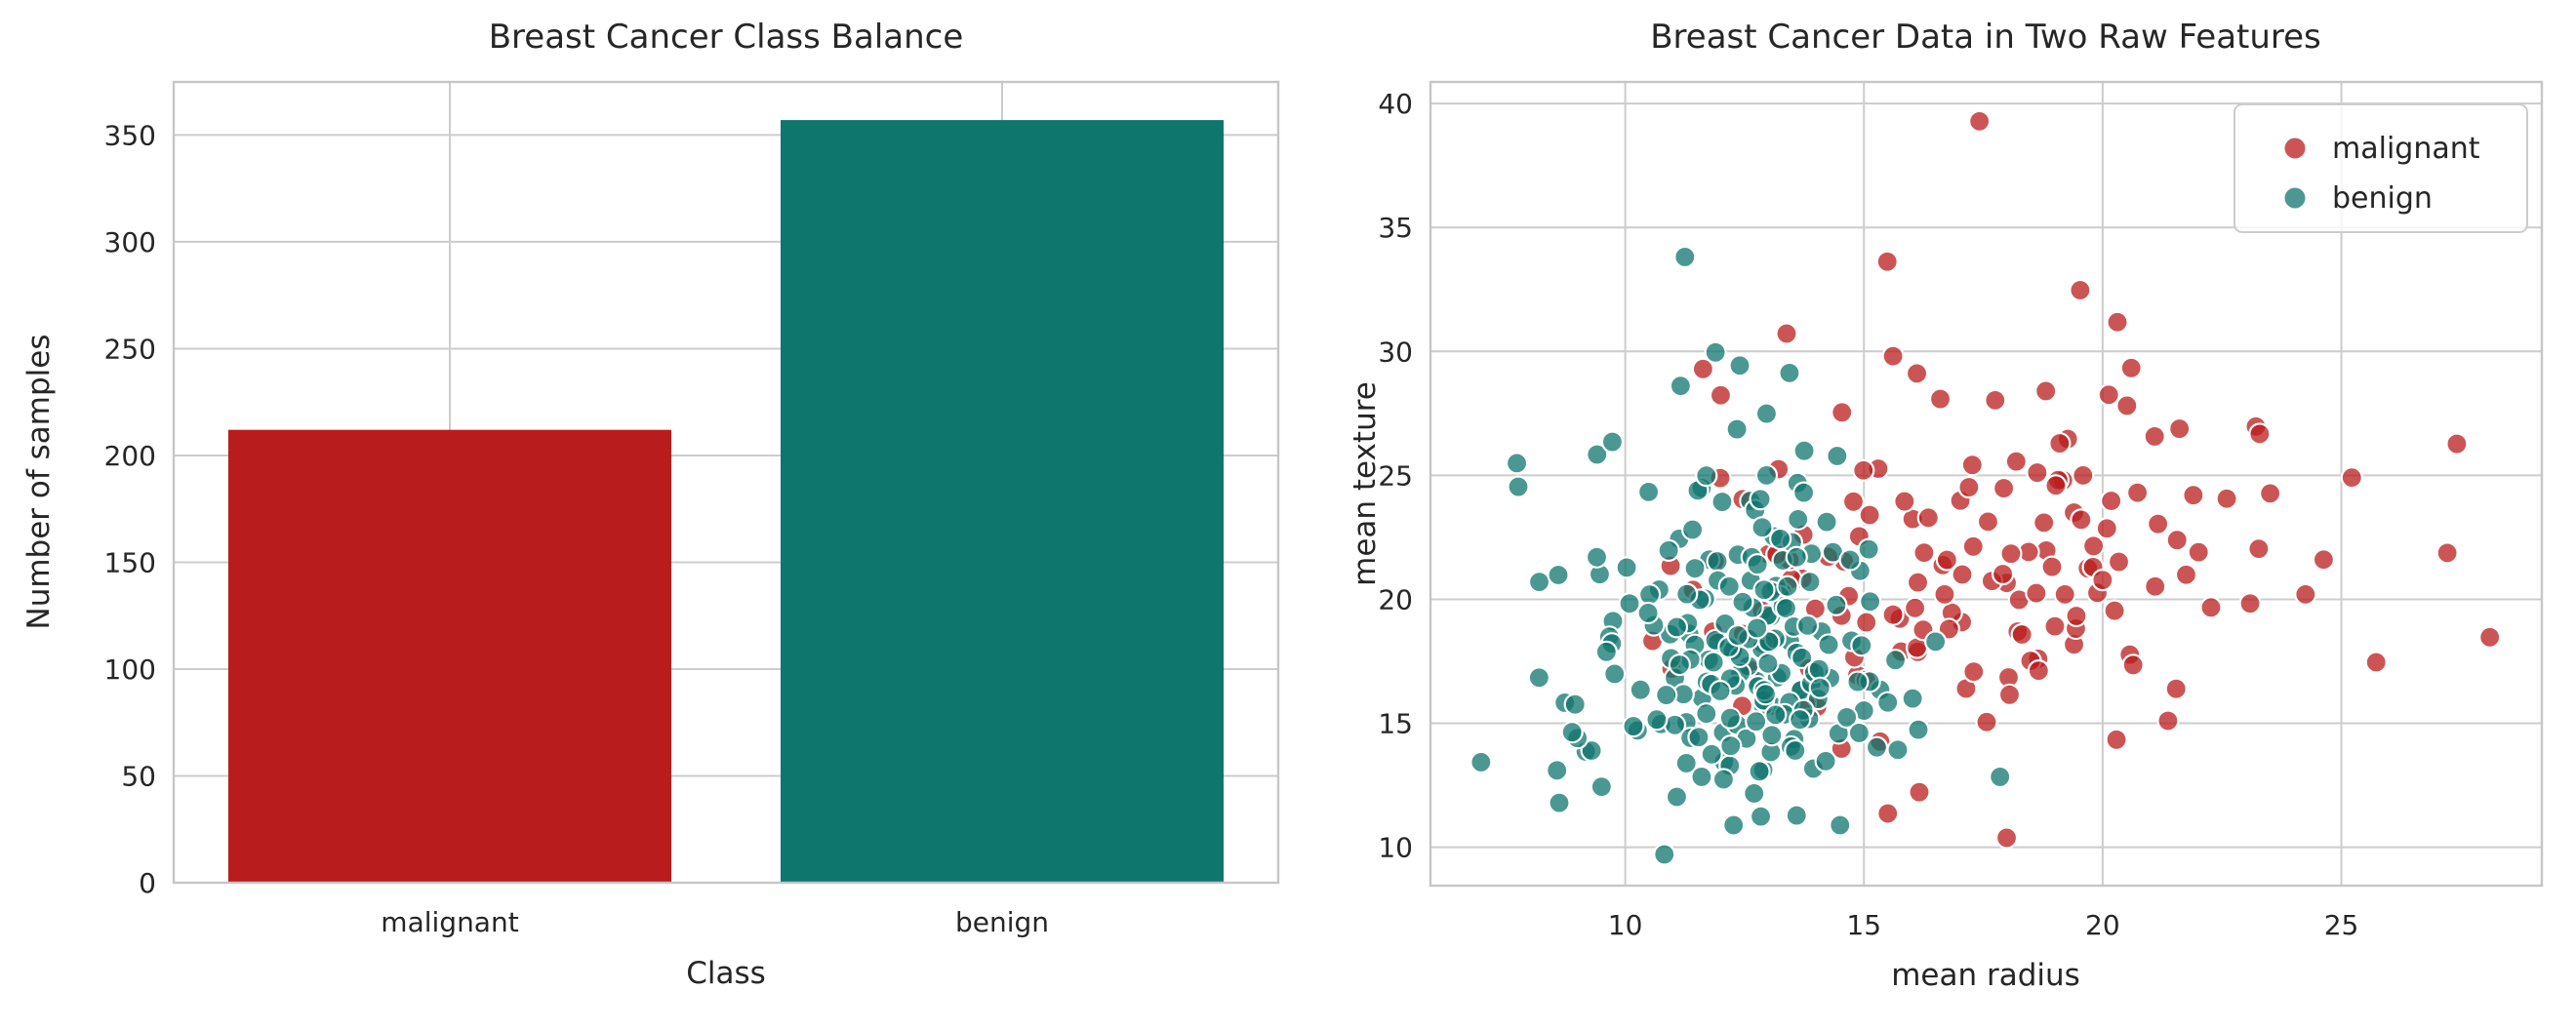 This screenshot has width=2576, height=1030. Describe the element at coordinates (1985, 975) in the screenshot. I see `scatter-chart-xlabel: mean radius` at that location.